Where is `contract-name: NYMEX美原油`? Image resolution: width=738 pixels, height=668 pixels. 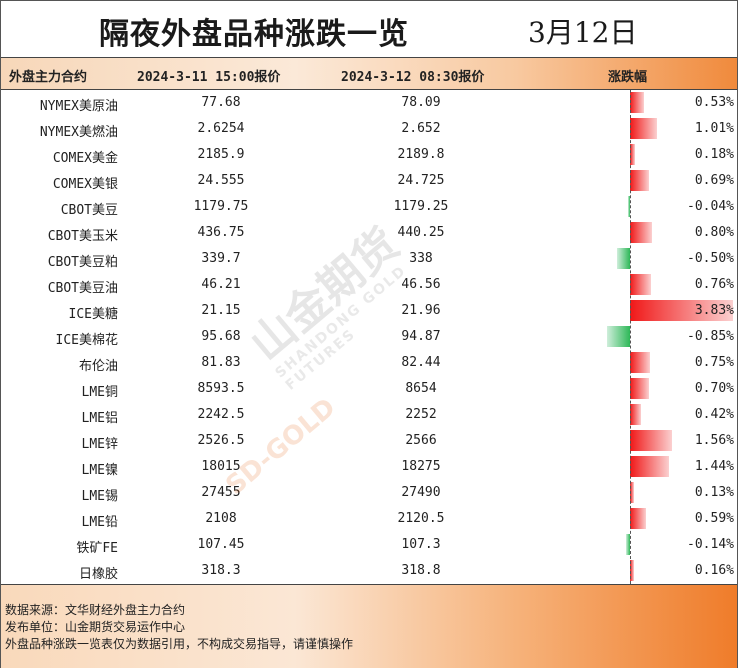 contract-name: NYMEX美原油 is located at coordinates (78, 106).